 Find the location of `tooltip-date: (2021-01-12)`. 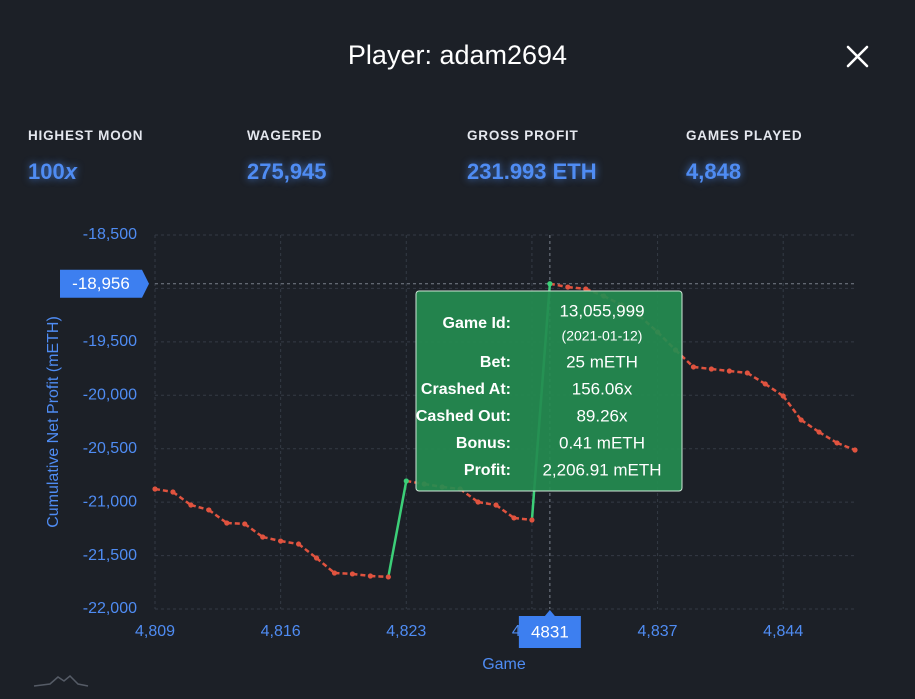

tooltip-date: (2021-01-12) is located at coordinates (602, 336).